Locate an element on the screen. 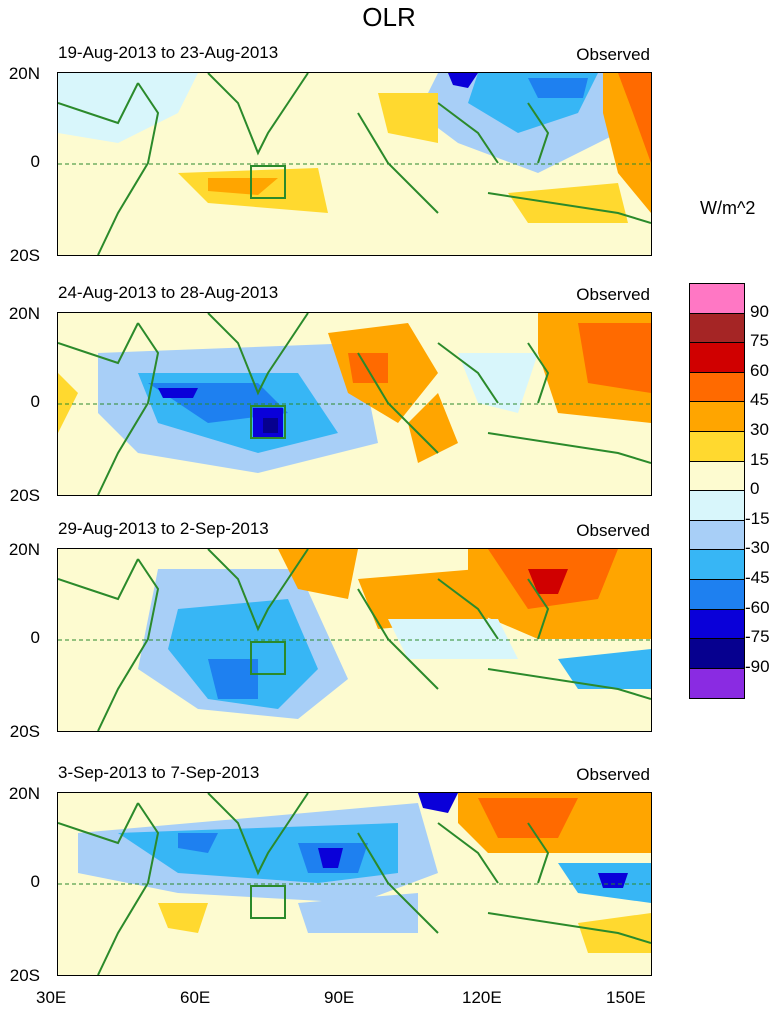  chart-title: OLR is located at coordinates (389, 17).